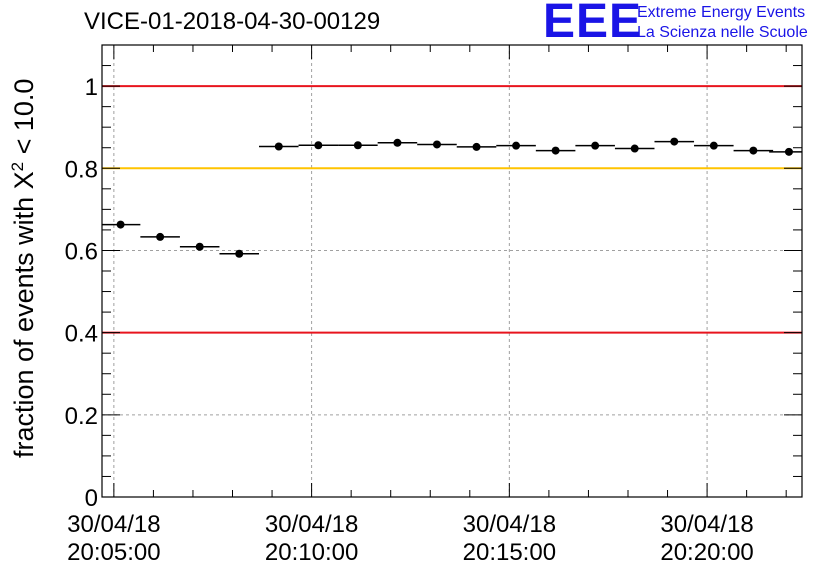 Image resolution: width=836 pixels, height=572 pixels. Describe the element at coordinates (593, 24) in the screenshot. I see `logo-mark: EEE` at that location.